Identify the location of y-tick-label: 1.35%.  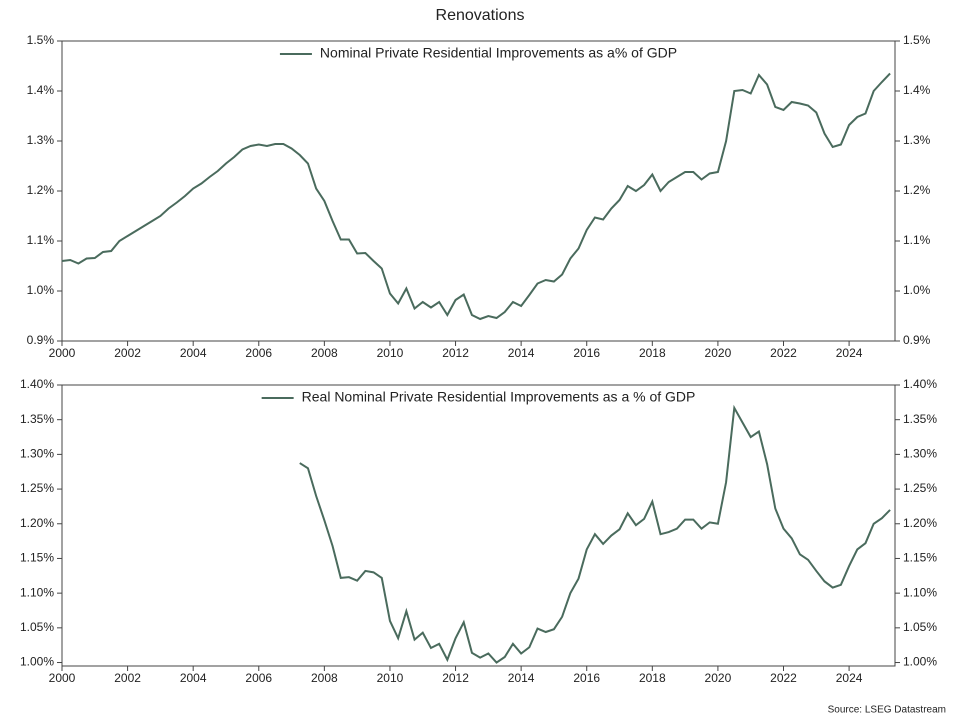
(37, 419).